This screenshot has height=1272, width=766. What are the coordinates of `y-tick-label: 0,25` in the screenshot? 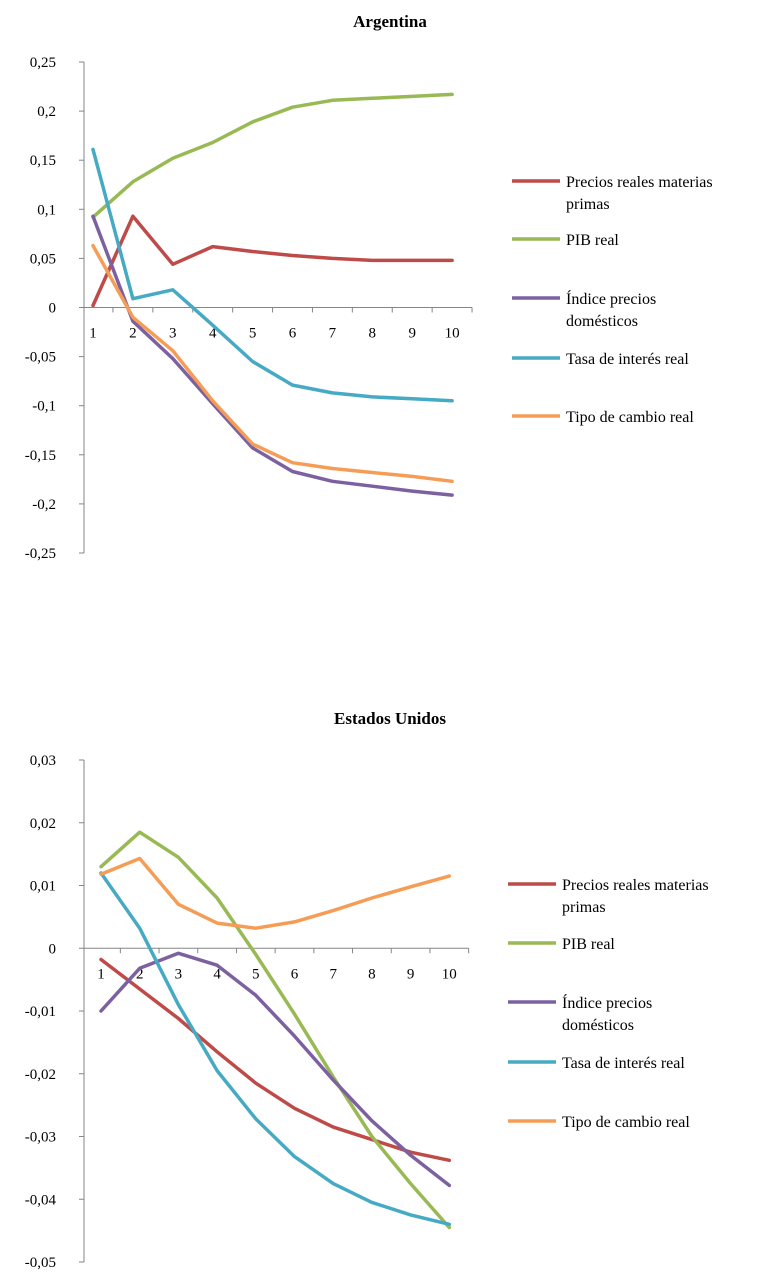 It's located at (43, 63).